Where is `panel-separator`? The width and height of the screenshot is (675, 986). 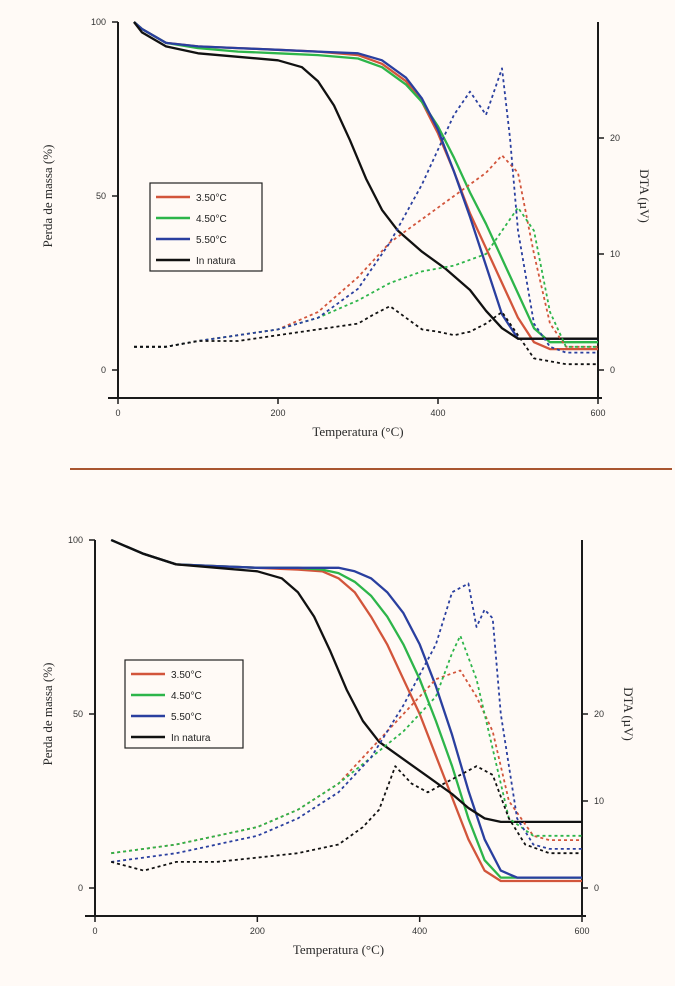 panel-separator is located at coordinates (371, 469).